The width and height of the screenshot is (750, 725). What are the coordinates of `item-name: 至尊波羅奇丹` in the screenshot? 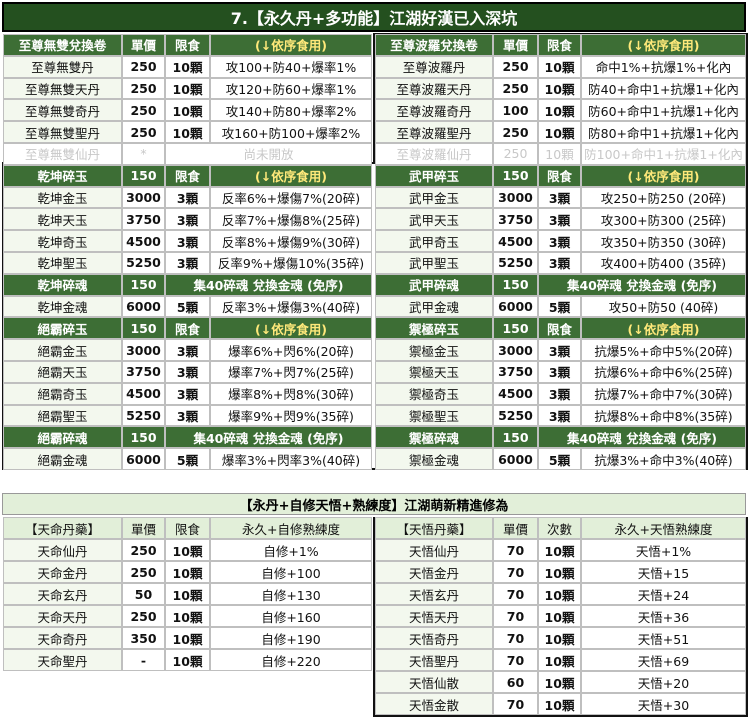 It's located at (434, 110).